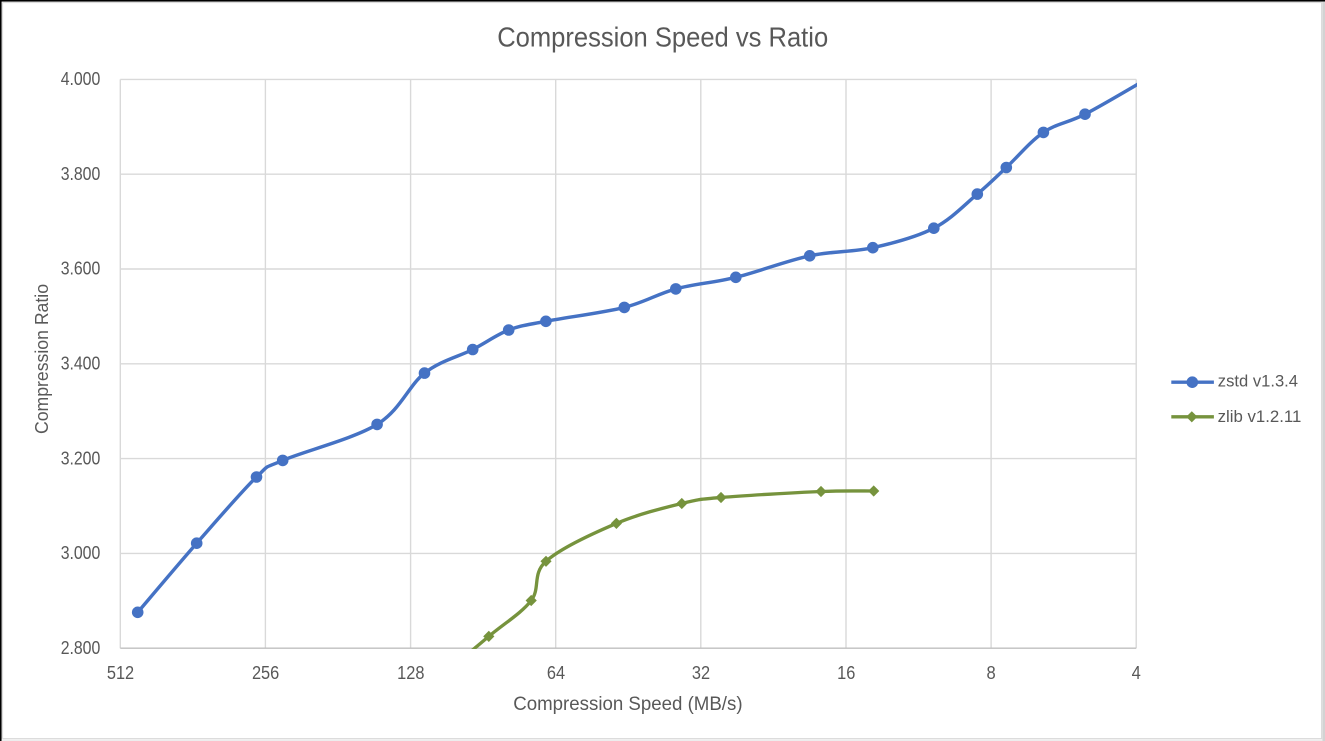 The width and height of the screenshot is (1325, 741). I want to click on svg-text: 32, so click(701, 672).